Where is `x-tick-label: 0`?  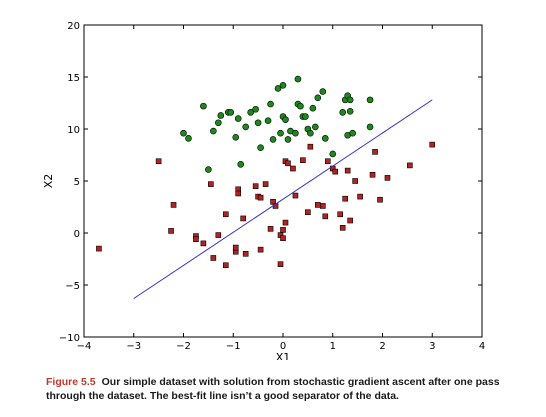
x-tick-label: 0 is located at coordinates (283, 346).